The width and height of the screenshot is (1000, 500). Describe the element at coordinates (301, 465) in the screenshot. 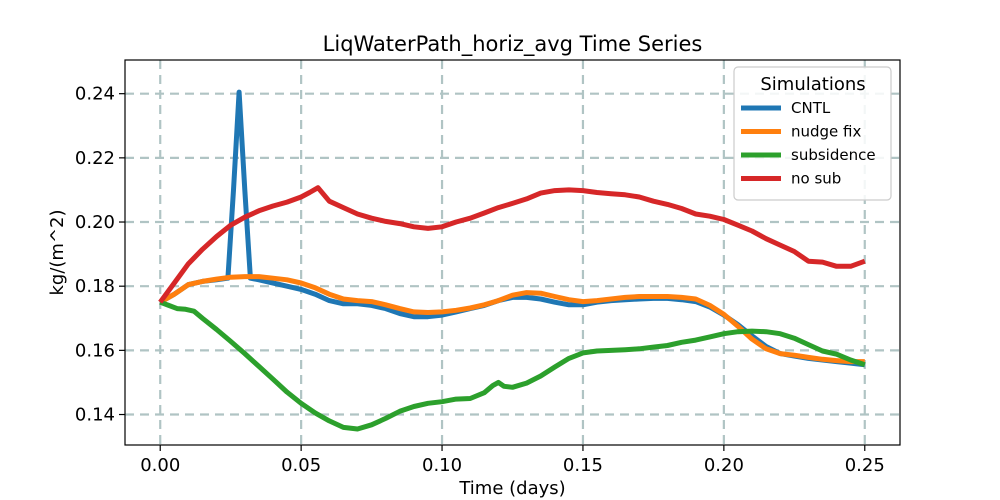

I see `x-tick-label: 0.05` at that location.